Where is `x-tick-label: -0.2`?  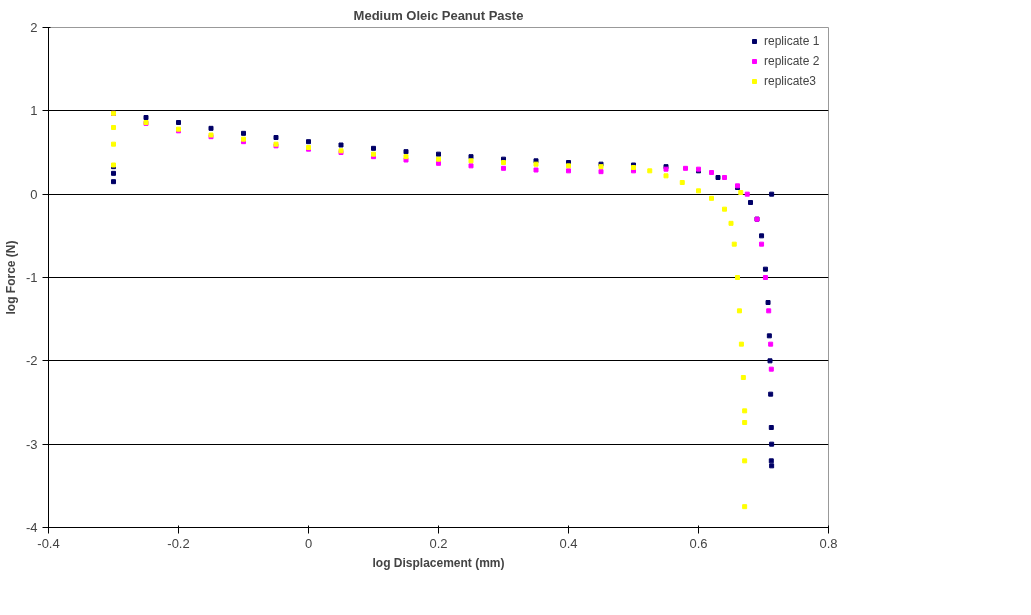 x-tick-label: -0.2 is located at coordinates (178, 543).